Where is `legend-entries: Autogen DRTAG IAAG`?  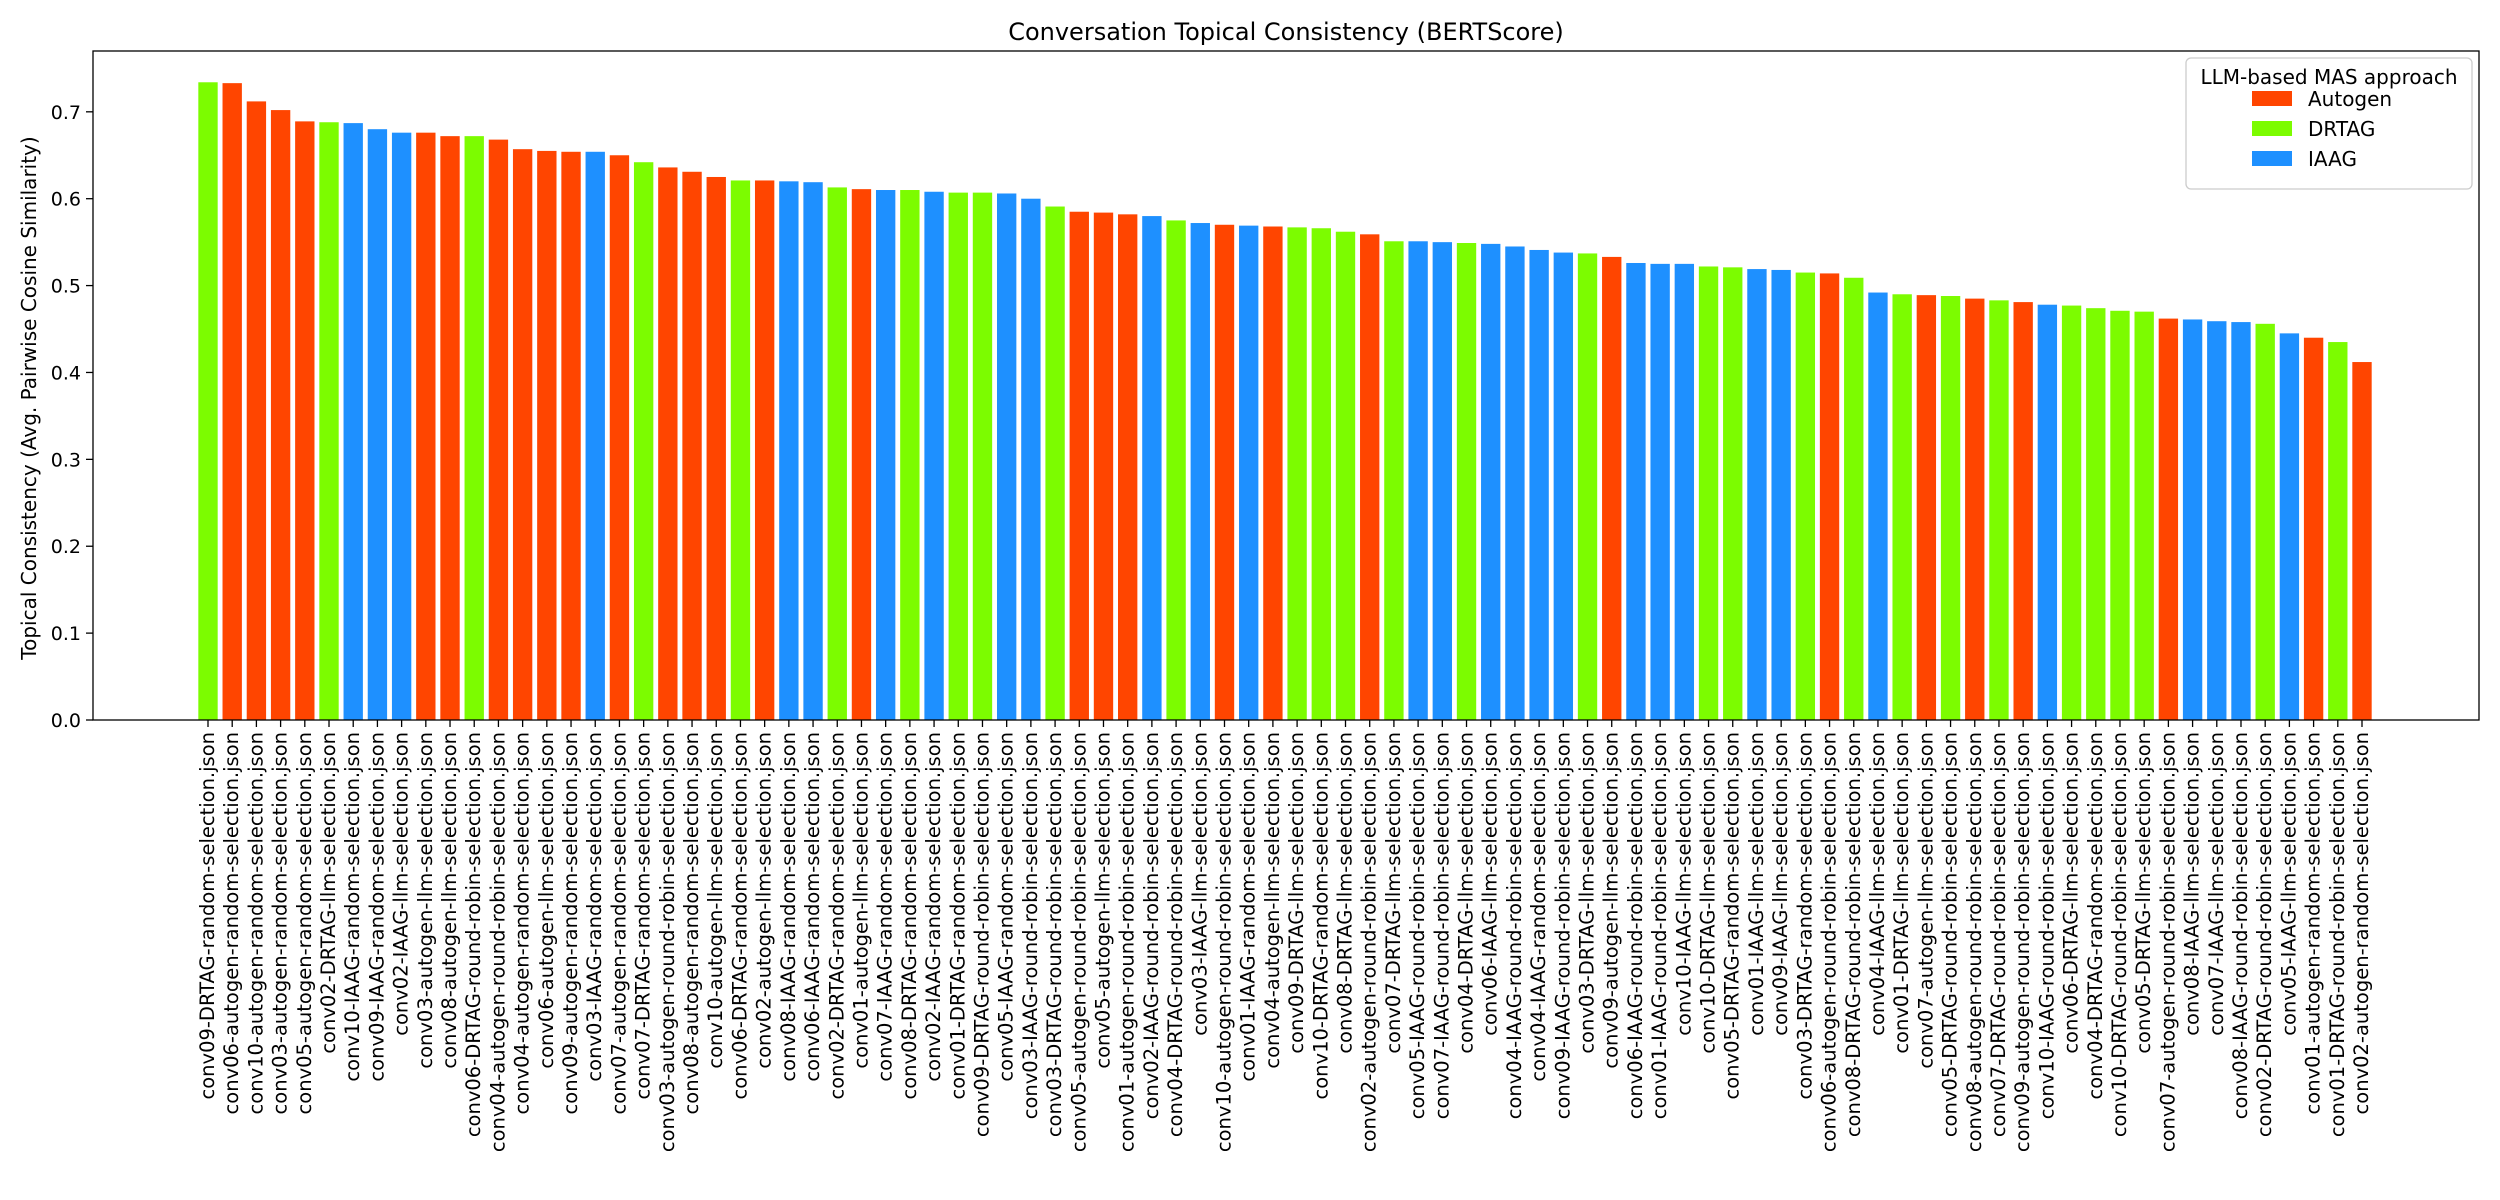 legend-entries: Autogen DRTAG IAAG is located at coordinates (2322, 129).